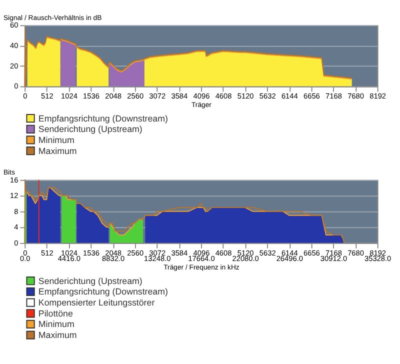 The width and height of the screenshot is (400, 364). Describe the element at coordinates (96, 303) in the screenshot. I see `legend-label: Kompensierter Leitungsstörer` at that location.